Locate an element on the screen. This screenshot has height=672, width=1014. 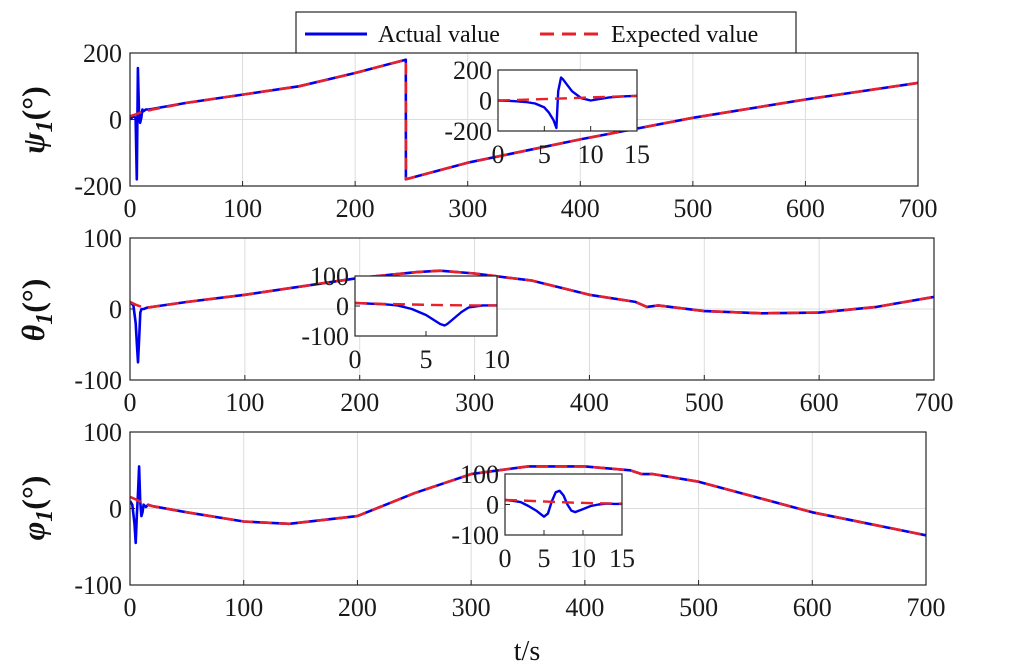
panel-1-xtick-label-6: 600 is located at coordinates (805, 208).